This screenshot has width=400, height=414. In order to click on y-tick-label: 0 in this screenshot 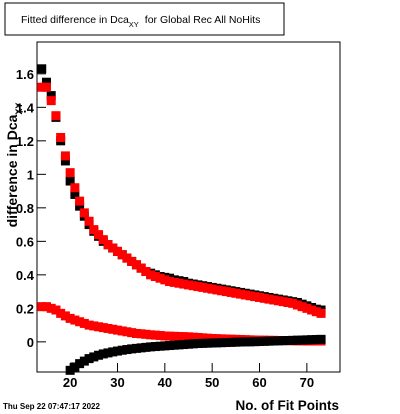, I will do `click(30, 342)`.